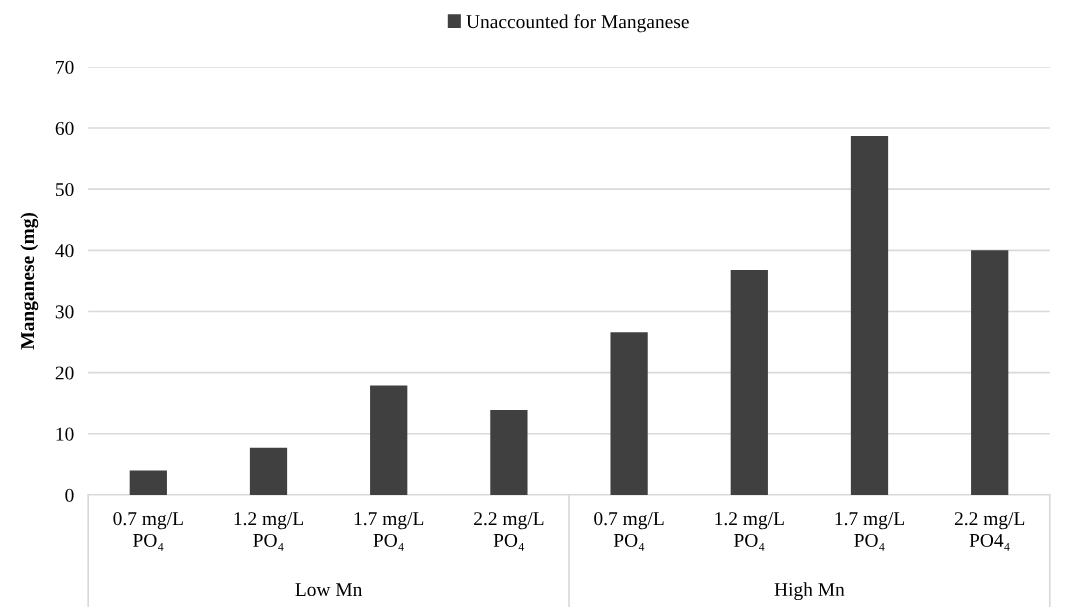  I want to click on x-tick-label: 2.2 mg/L PO4₄, so click(989, 531).